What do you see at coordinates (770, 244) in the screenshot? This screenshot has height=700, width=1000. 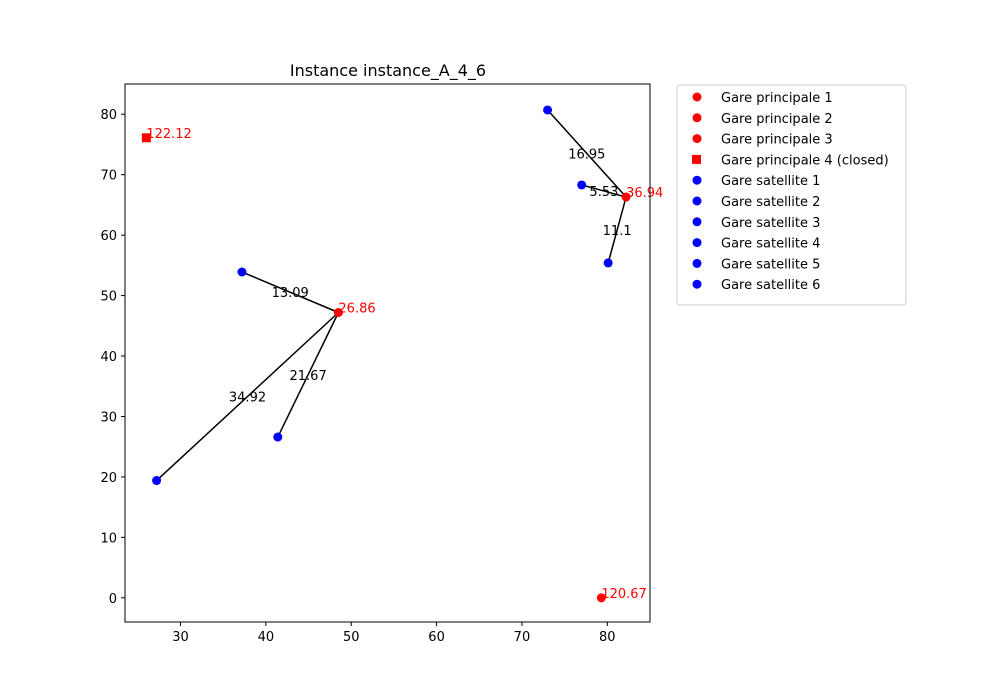 I see `legend-label: Gare satellite 4` at bounding box center [770, 244].